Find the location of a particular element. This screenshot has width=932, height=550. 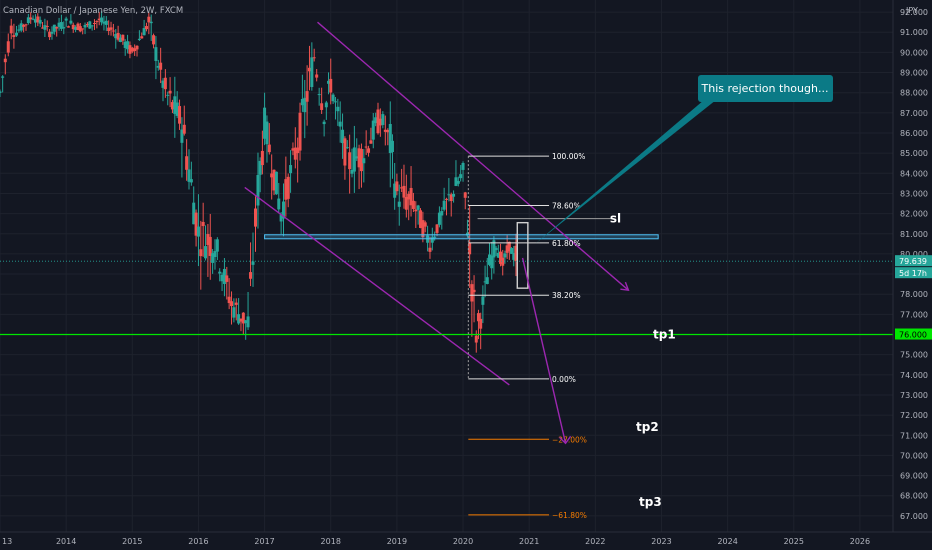

y-tick-label: 92.000 is located at coordinates (914, 12).